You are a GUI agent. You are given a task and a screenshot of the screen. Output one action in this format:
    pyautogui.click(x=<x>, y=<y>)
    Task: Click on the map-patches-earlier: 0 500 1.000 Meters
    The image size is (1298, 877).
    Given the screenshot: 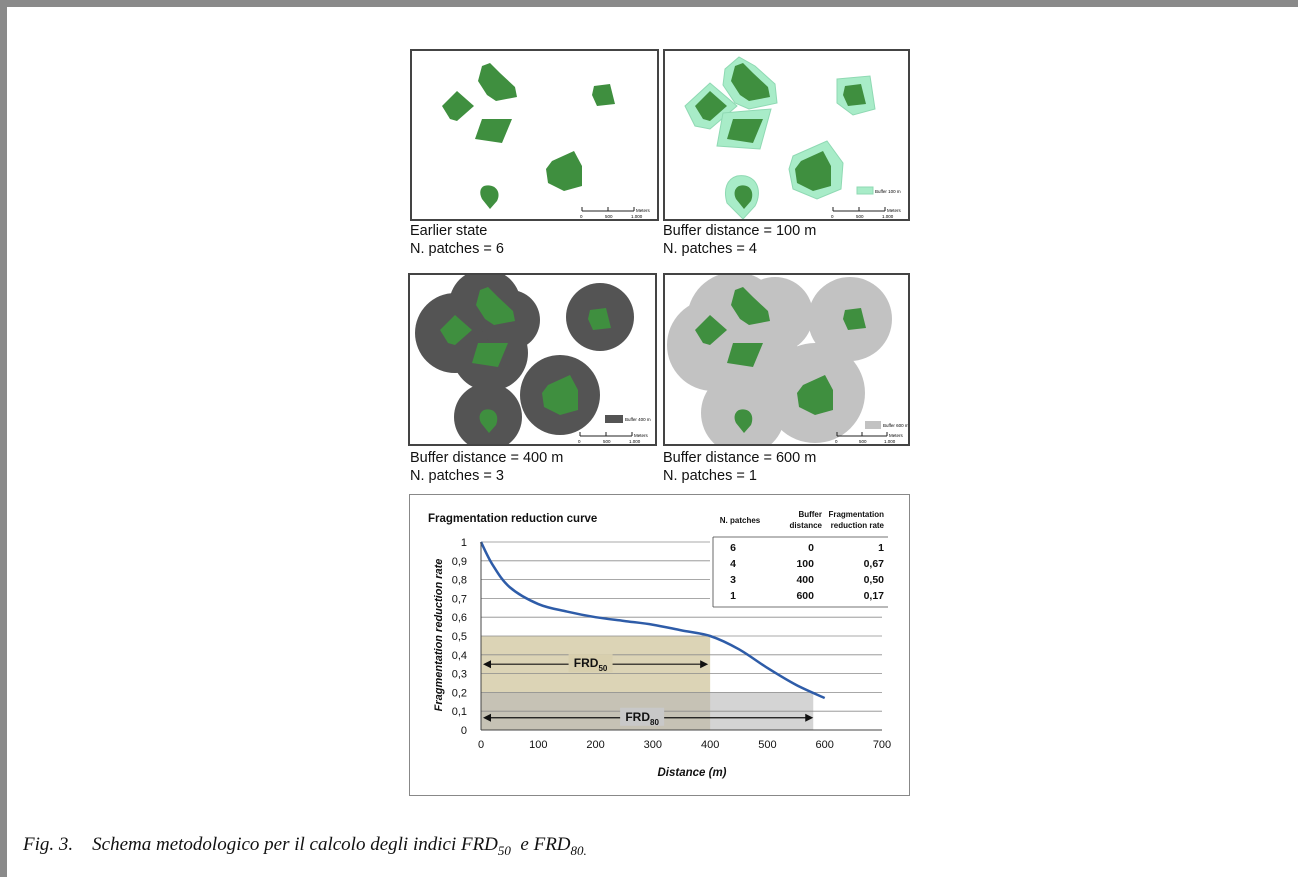 What is the action you would take?
    pyautogui.click(x=546, y=141)
    